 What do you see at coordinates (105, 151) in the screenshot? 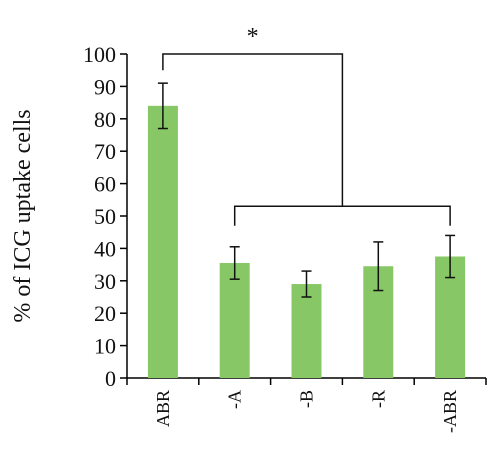
I see `y-tick-label: 70` at bounding box center [105, 151].